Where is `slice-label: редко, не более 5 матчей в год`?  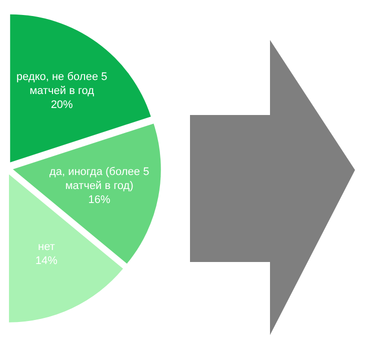 slice-label: редко, не более 5 матчей в год is located at coordinates (62, 84).